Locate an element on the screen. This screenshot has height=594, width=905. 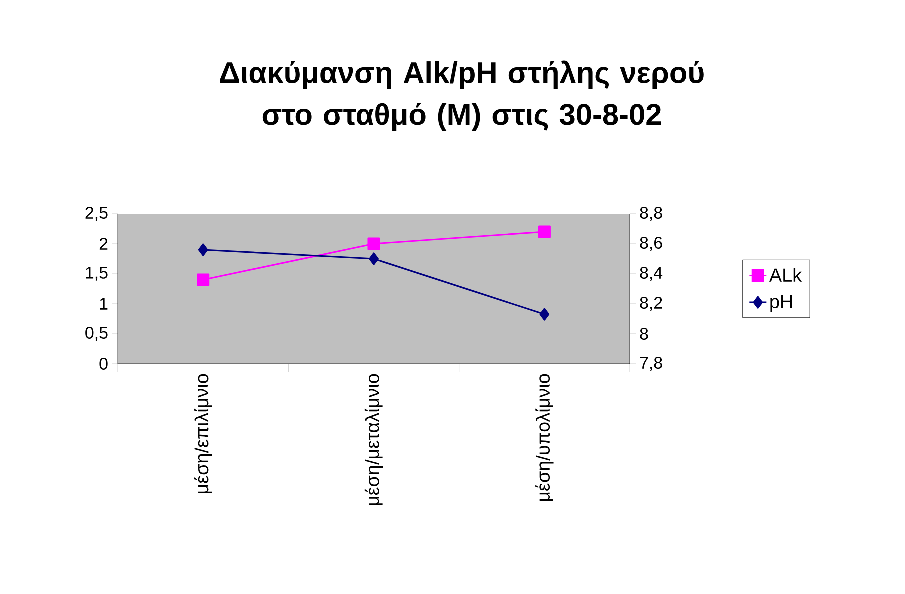
chart-title: Διακύμανση Alk/pH στήλης νερού στο σταθμό (Μ) στις 30-8-02 is located at coordinates (462, 96).